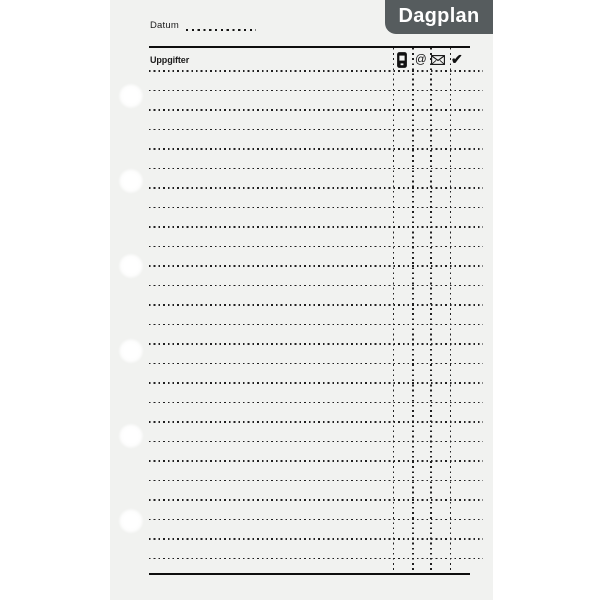 Image resolution: width=600 pixels, height=600 pixels. What do you see at coordinates (309, 47) in the screenshot?
I see `table-top-rule` at bounding box center [309, 47].